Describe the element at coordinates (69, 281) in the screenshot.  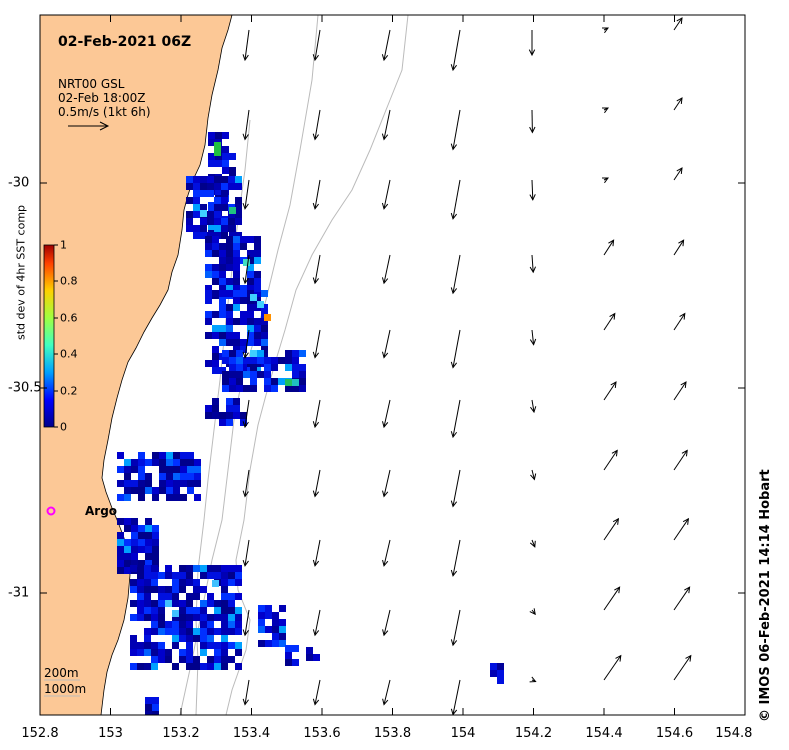
I see `colorbar-tick-label: 0.8` at that location.